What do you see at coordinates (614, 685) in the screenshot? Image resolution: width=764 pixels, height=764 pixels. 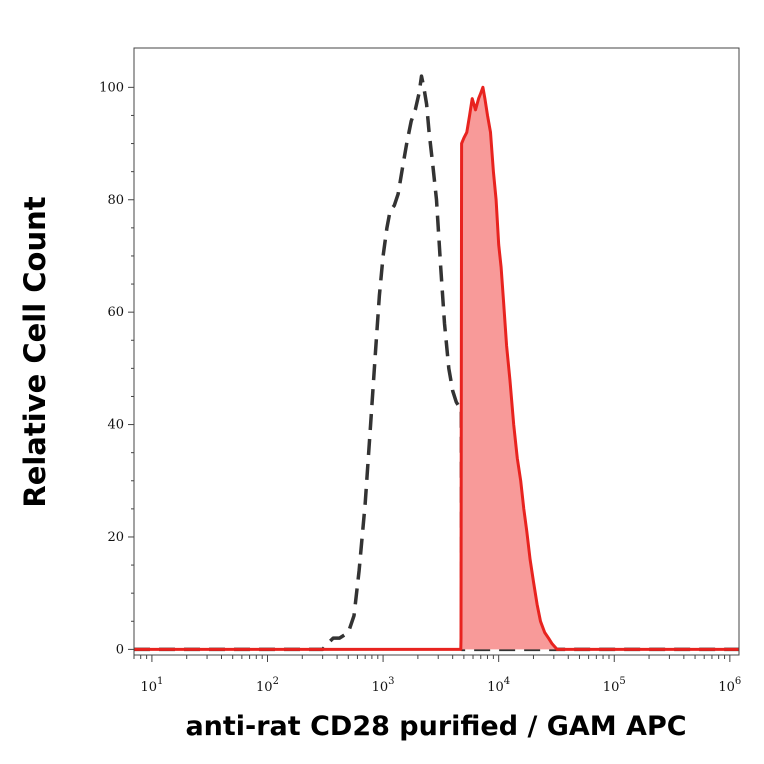 I see `x-tick-label: 10⁵` at bounding box center [614, 685].